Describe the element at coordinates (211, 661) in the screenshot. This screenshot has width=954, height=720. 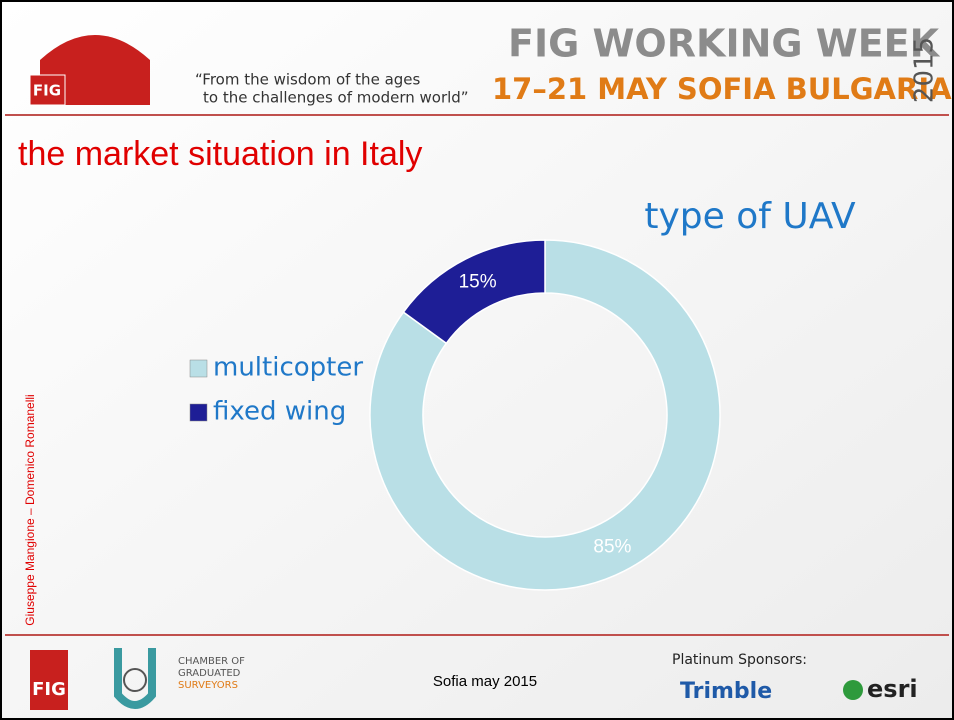
I see `chamber-text: CHAMBER OF` at that location.